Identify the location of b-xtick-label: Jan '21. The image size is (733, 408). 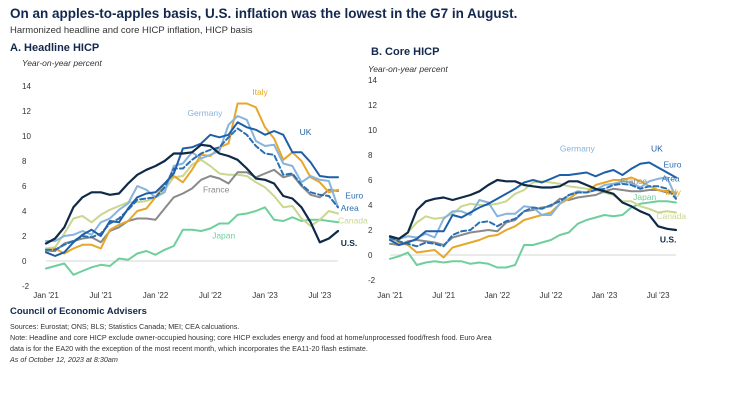
(390, 295).